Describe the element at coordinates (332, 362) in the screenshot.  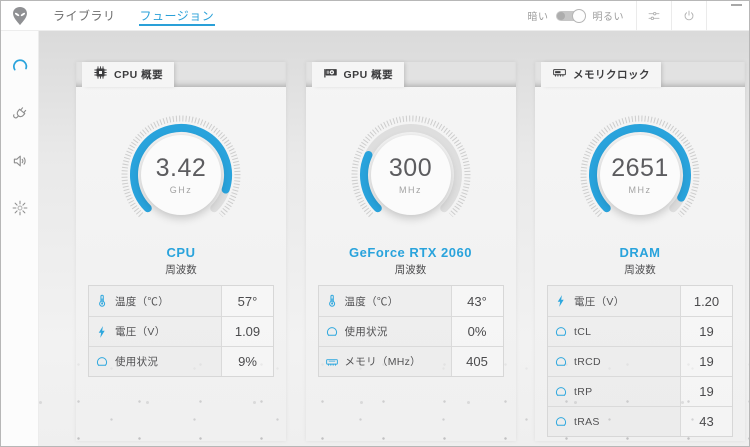
I see `memory-icon` at that location.